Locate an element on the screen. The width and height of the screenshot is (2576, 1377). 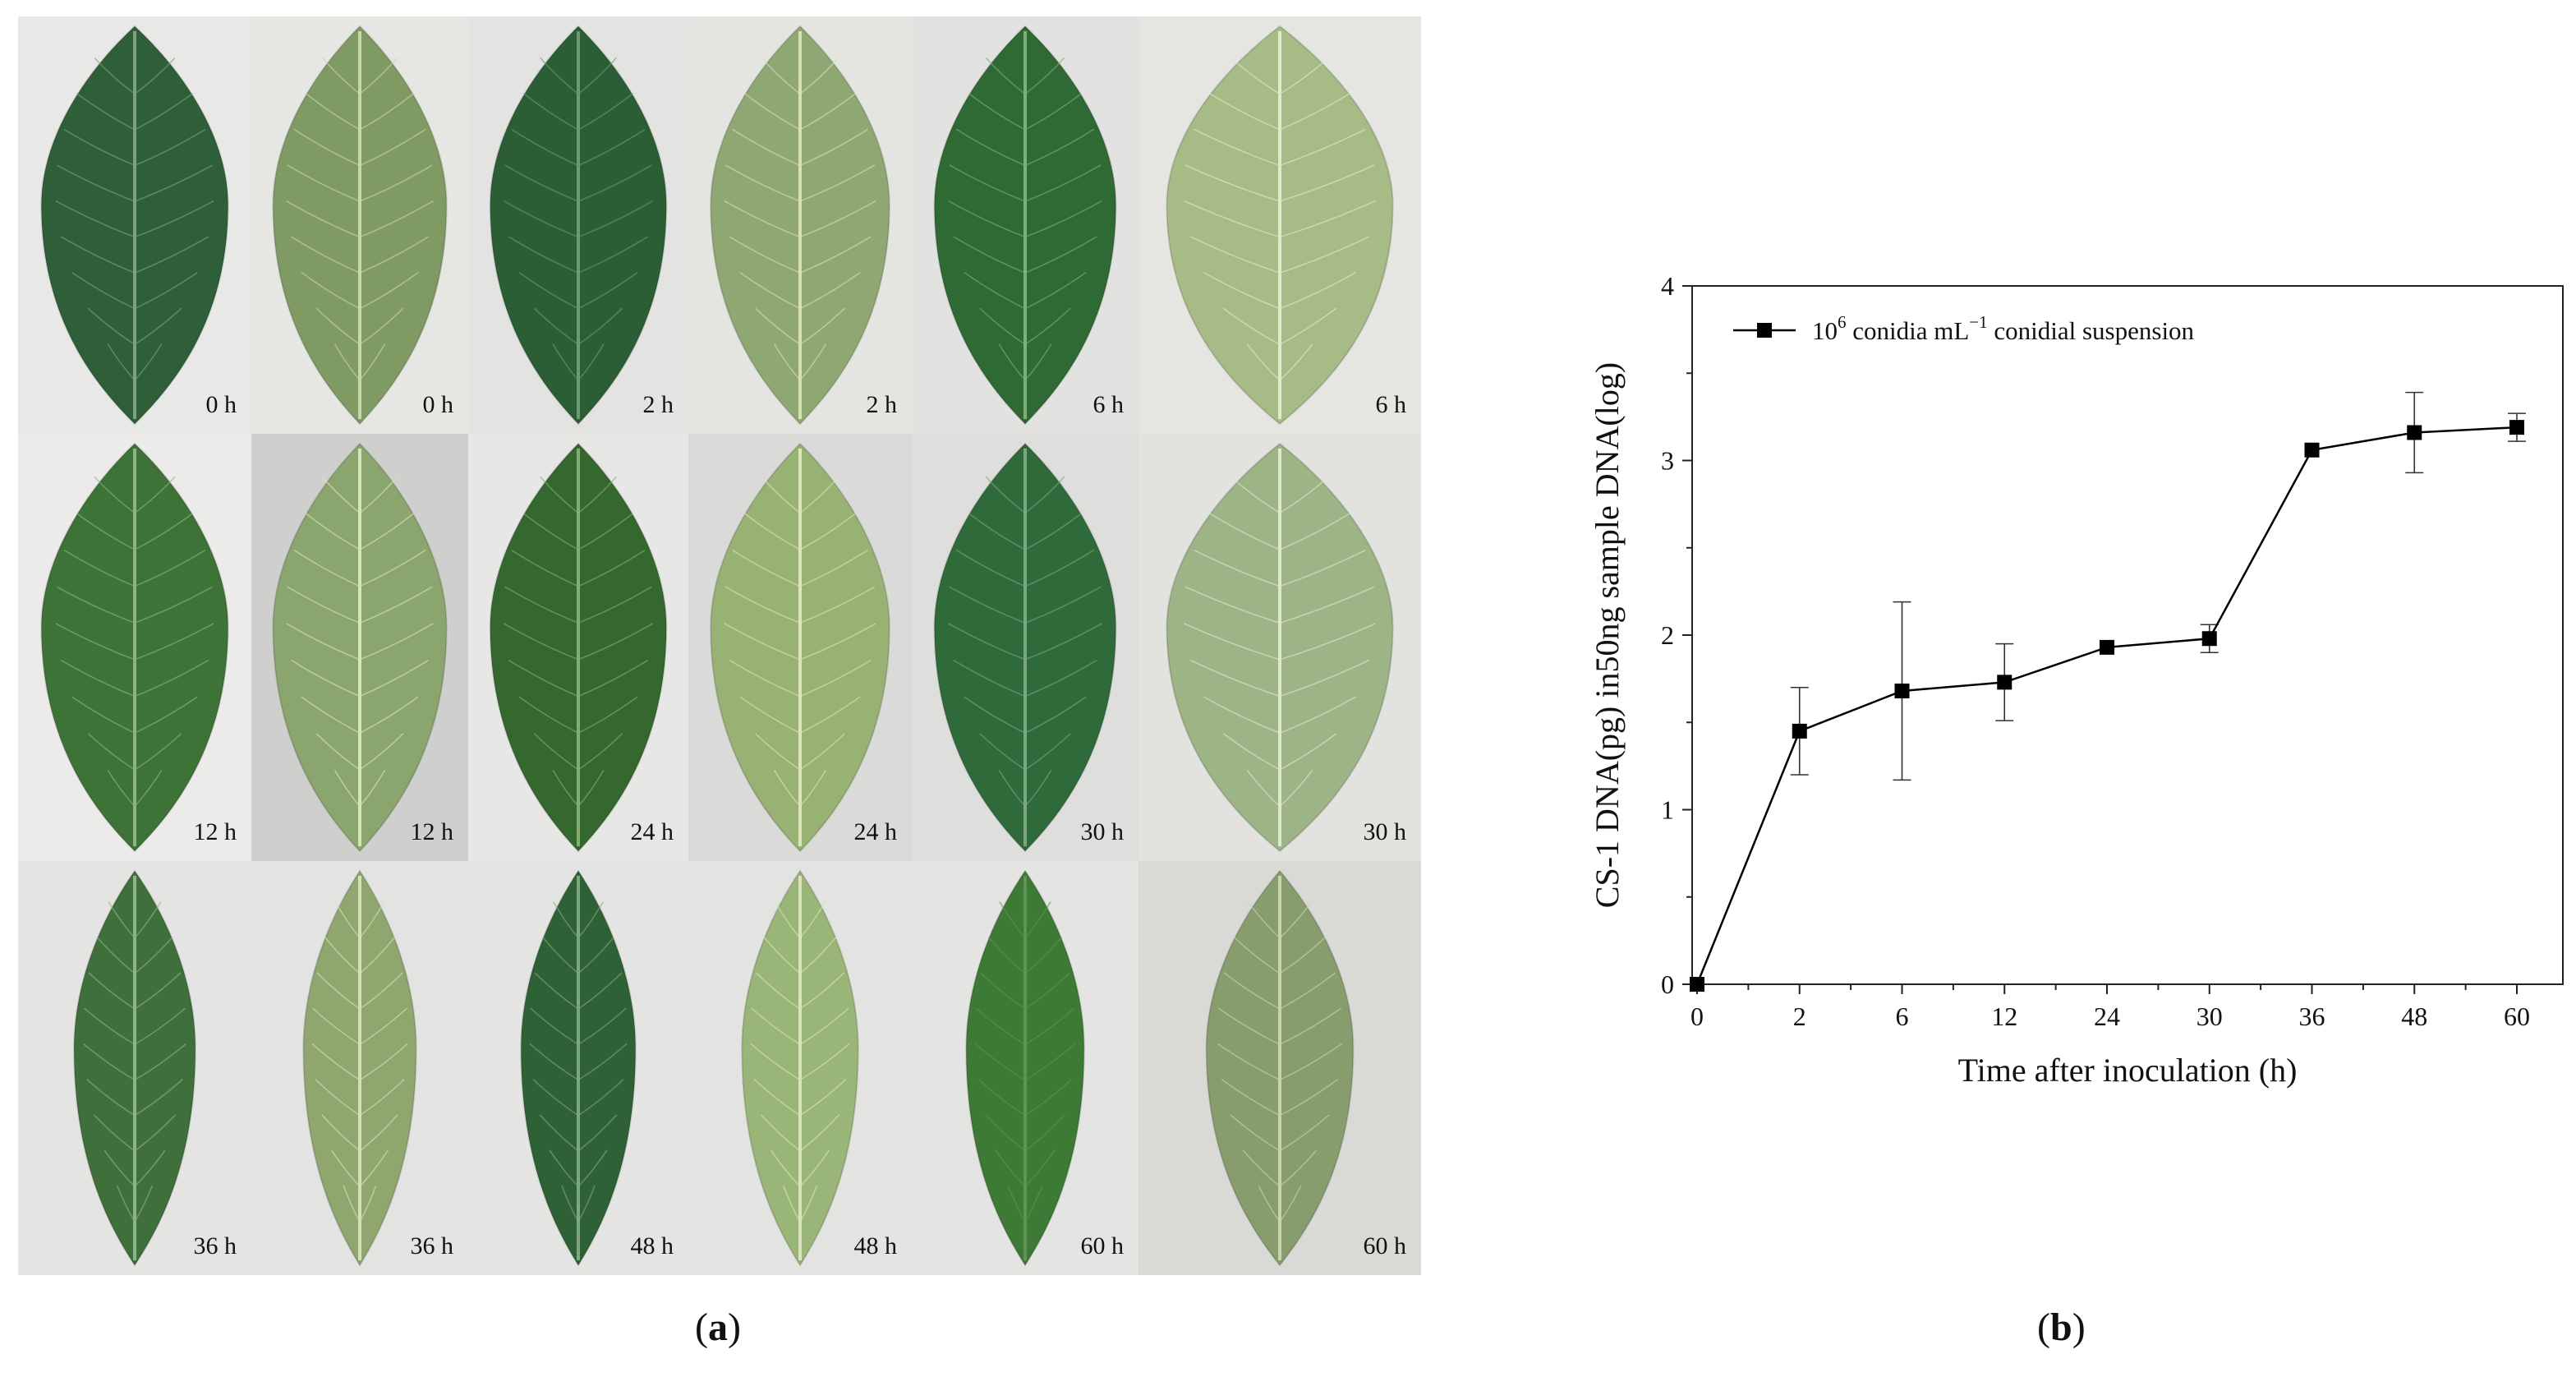
y-tick-label: 4 is located at coordinates (1668, 286).